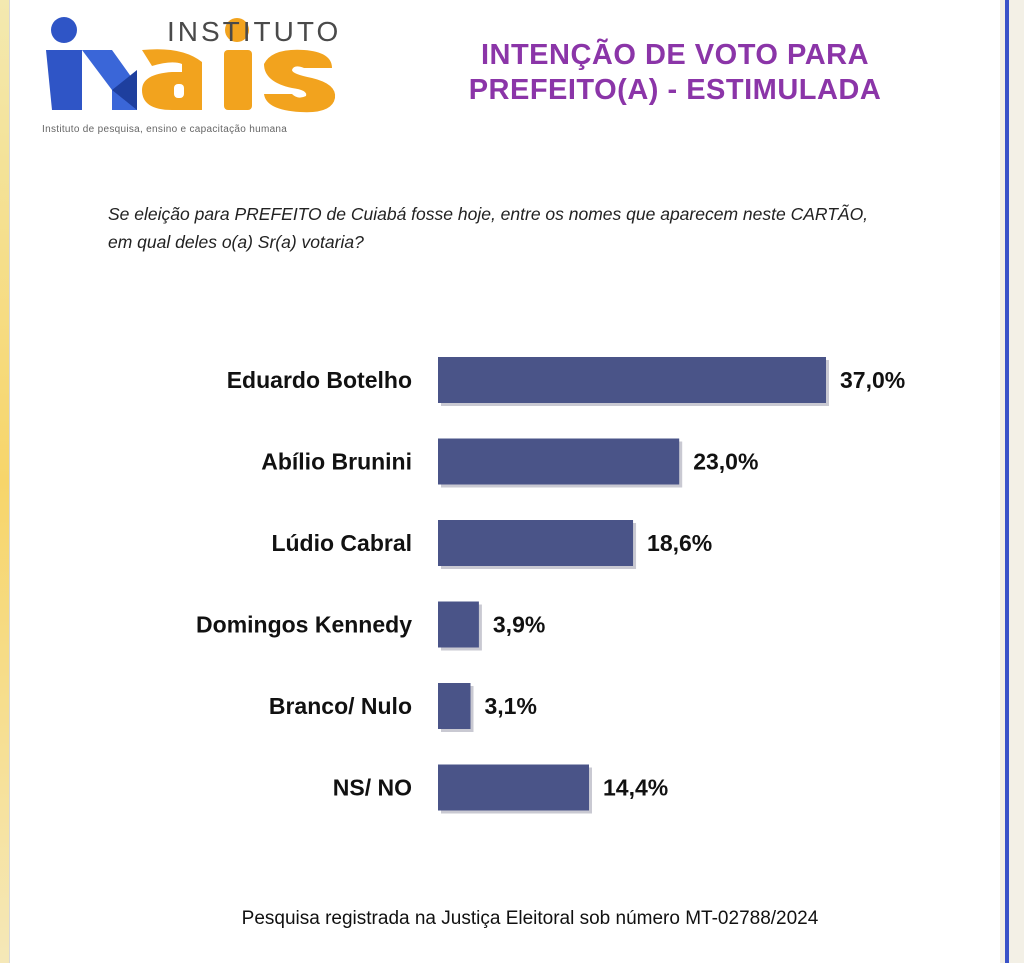 The width and height of the screenshot is (1024, 963). What do you see at coordinates (725, 462) in the screenshot?
I see `value-label: 23,0%` at bounding box center [725, 462].